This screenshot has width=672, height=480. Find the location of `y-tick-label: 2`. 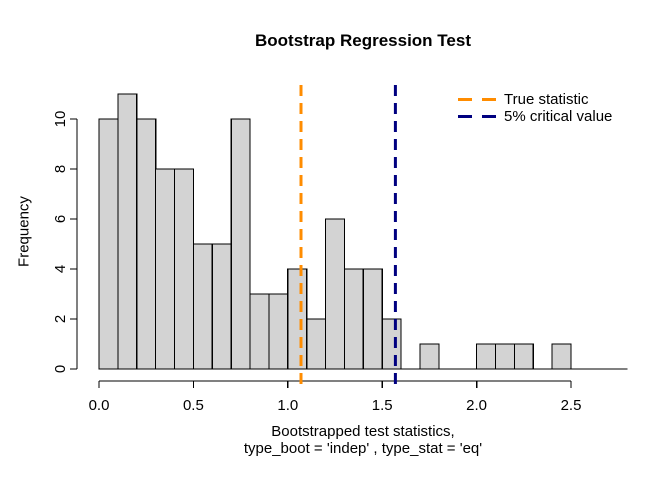

y-tick-label: 2 is located at coordinates (60, 319).